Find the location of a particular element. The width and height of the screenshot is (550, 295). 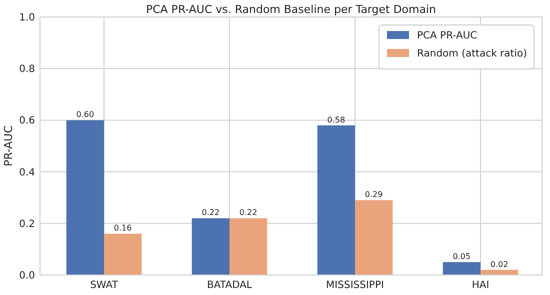

data-label: 0.58 is located at coordinates (336, 119).